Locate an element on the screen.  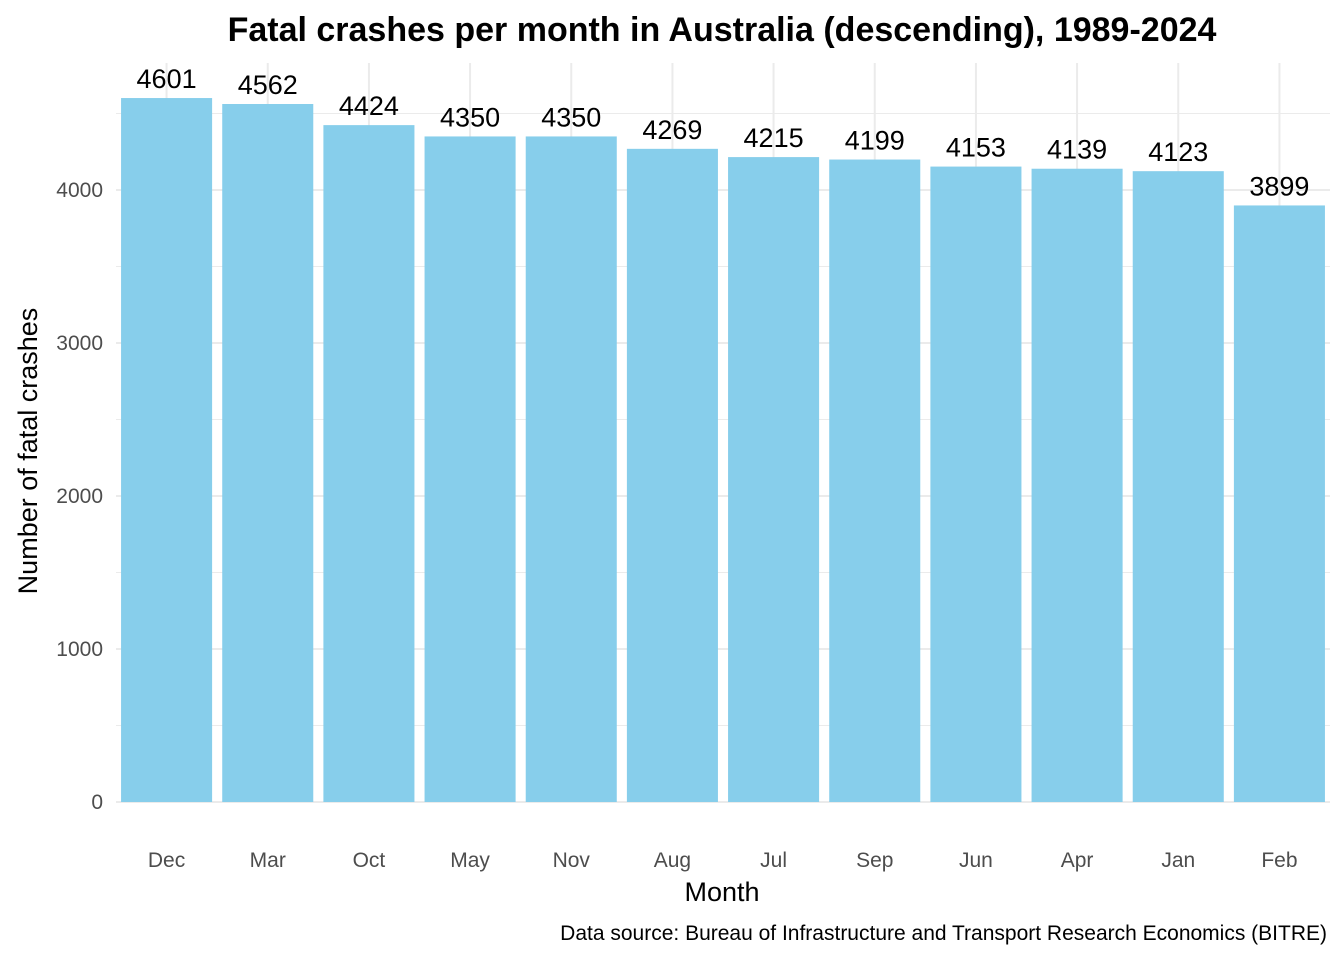
data-label-feb: 3899 is located at coordinates (1279, 186).